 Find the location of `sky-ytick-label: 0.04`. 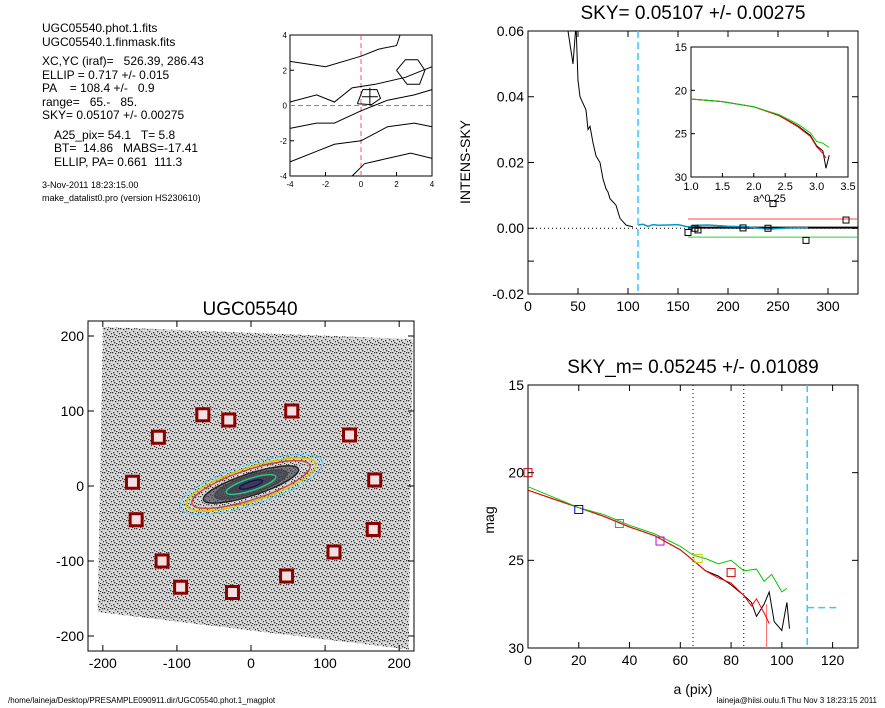

sky-ytick-label: 0.04 is located at coordinates (510, 97).